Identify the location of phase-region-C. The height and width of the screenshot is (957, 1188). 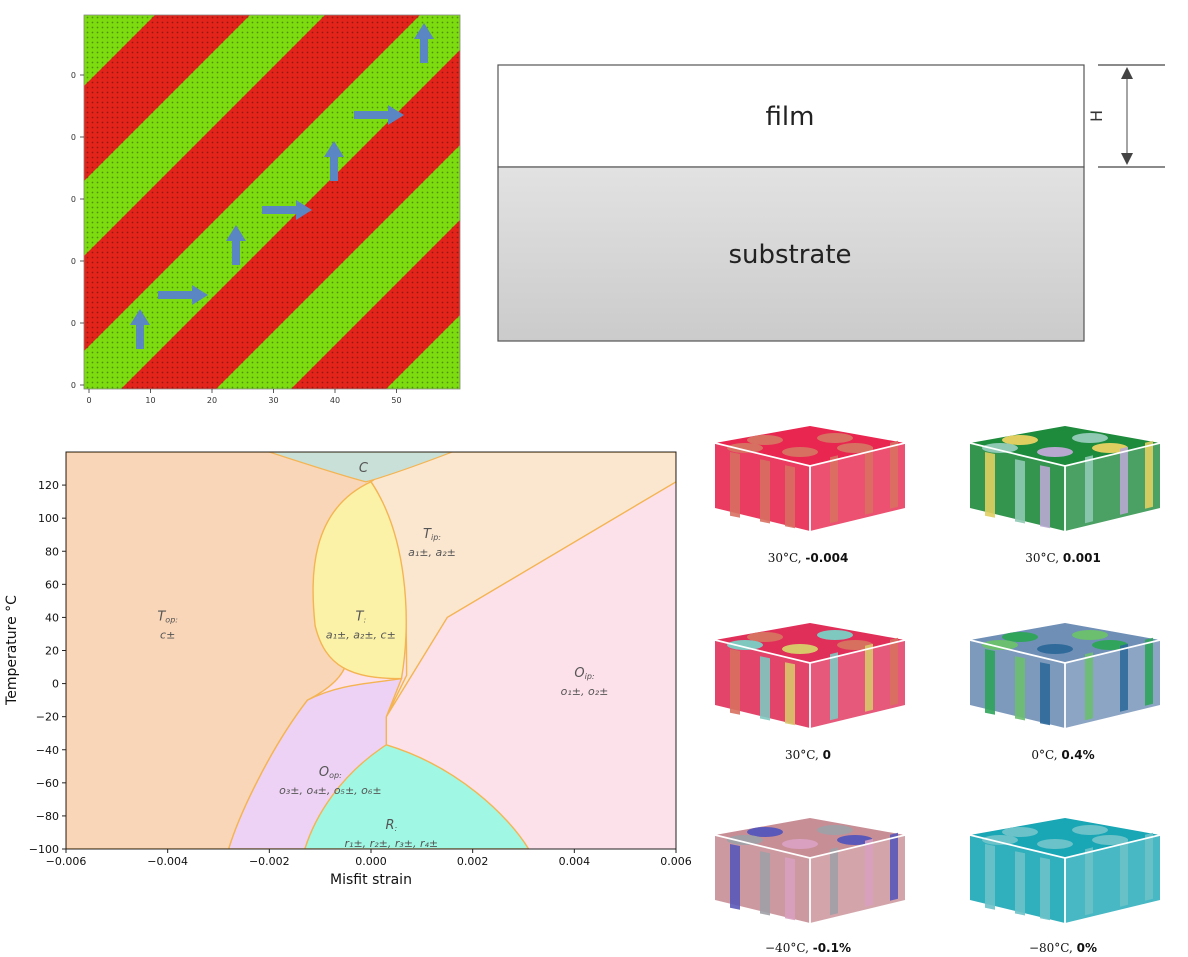
(361, 467).